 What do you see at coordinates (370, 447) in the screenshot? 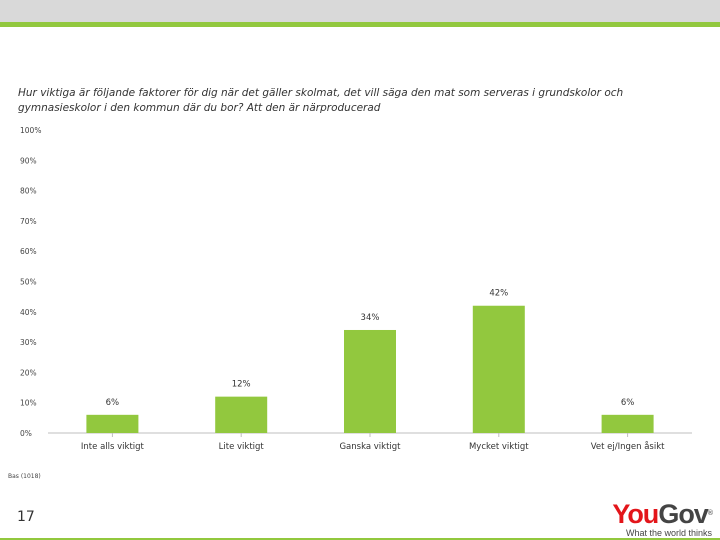
I see `x-category-label: Ganska viktigt` at bounding box center [370, 447].